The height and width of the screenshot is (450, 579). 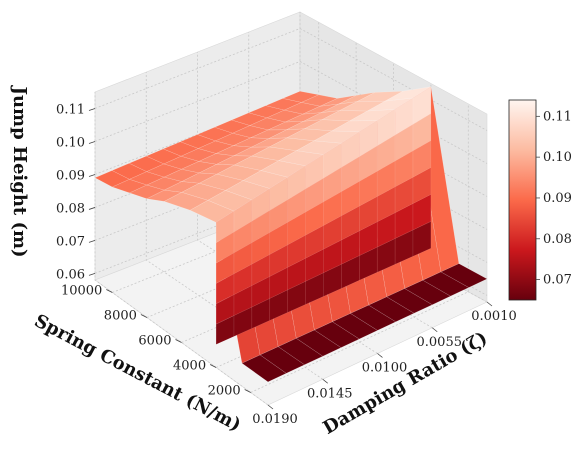 I want to click on y-tick-label: 8000, so click(x=120, y=316).